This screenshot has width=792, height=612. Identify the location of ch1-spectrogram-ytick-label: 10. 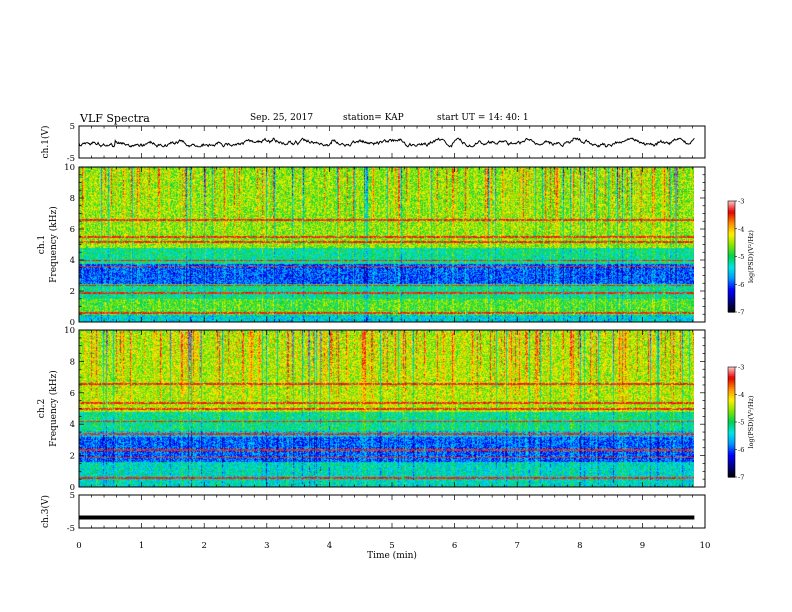
(69, 168).